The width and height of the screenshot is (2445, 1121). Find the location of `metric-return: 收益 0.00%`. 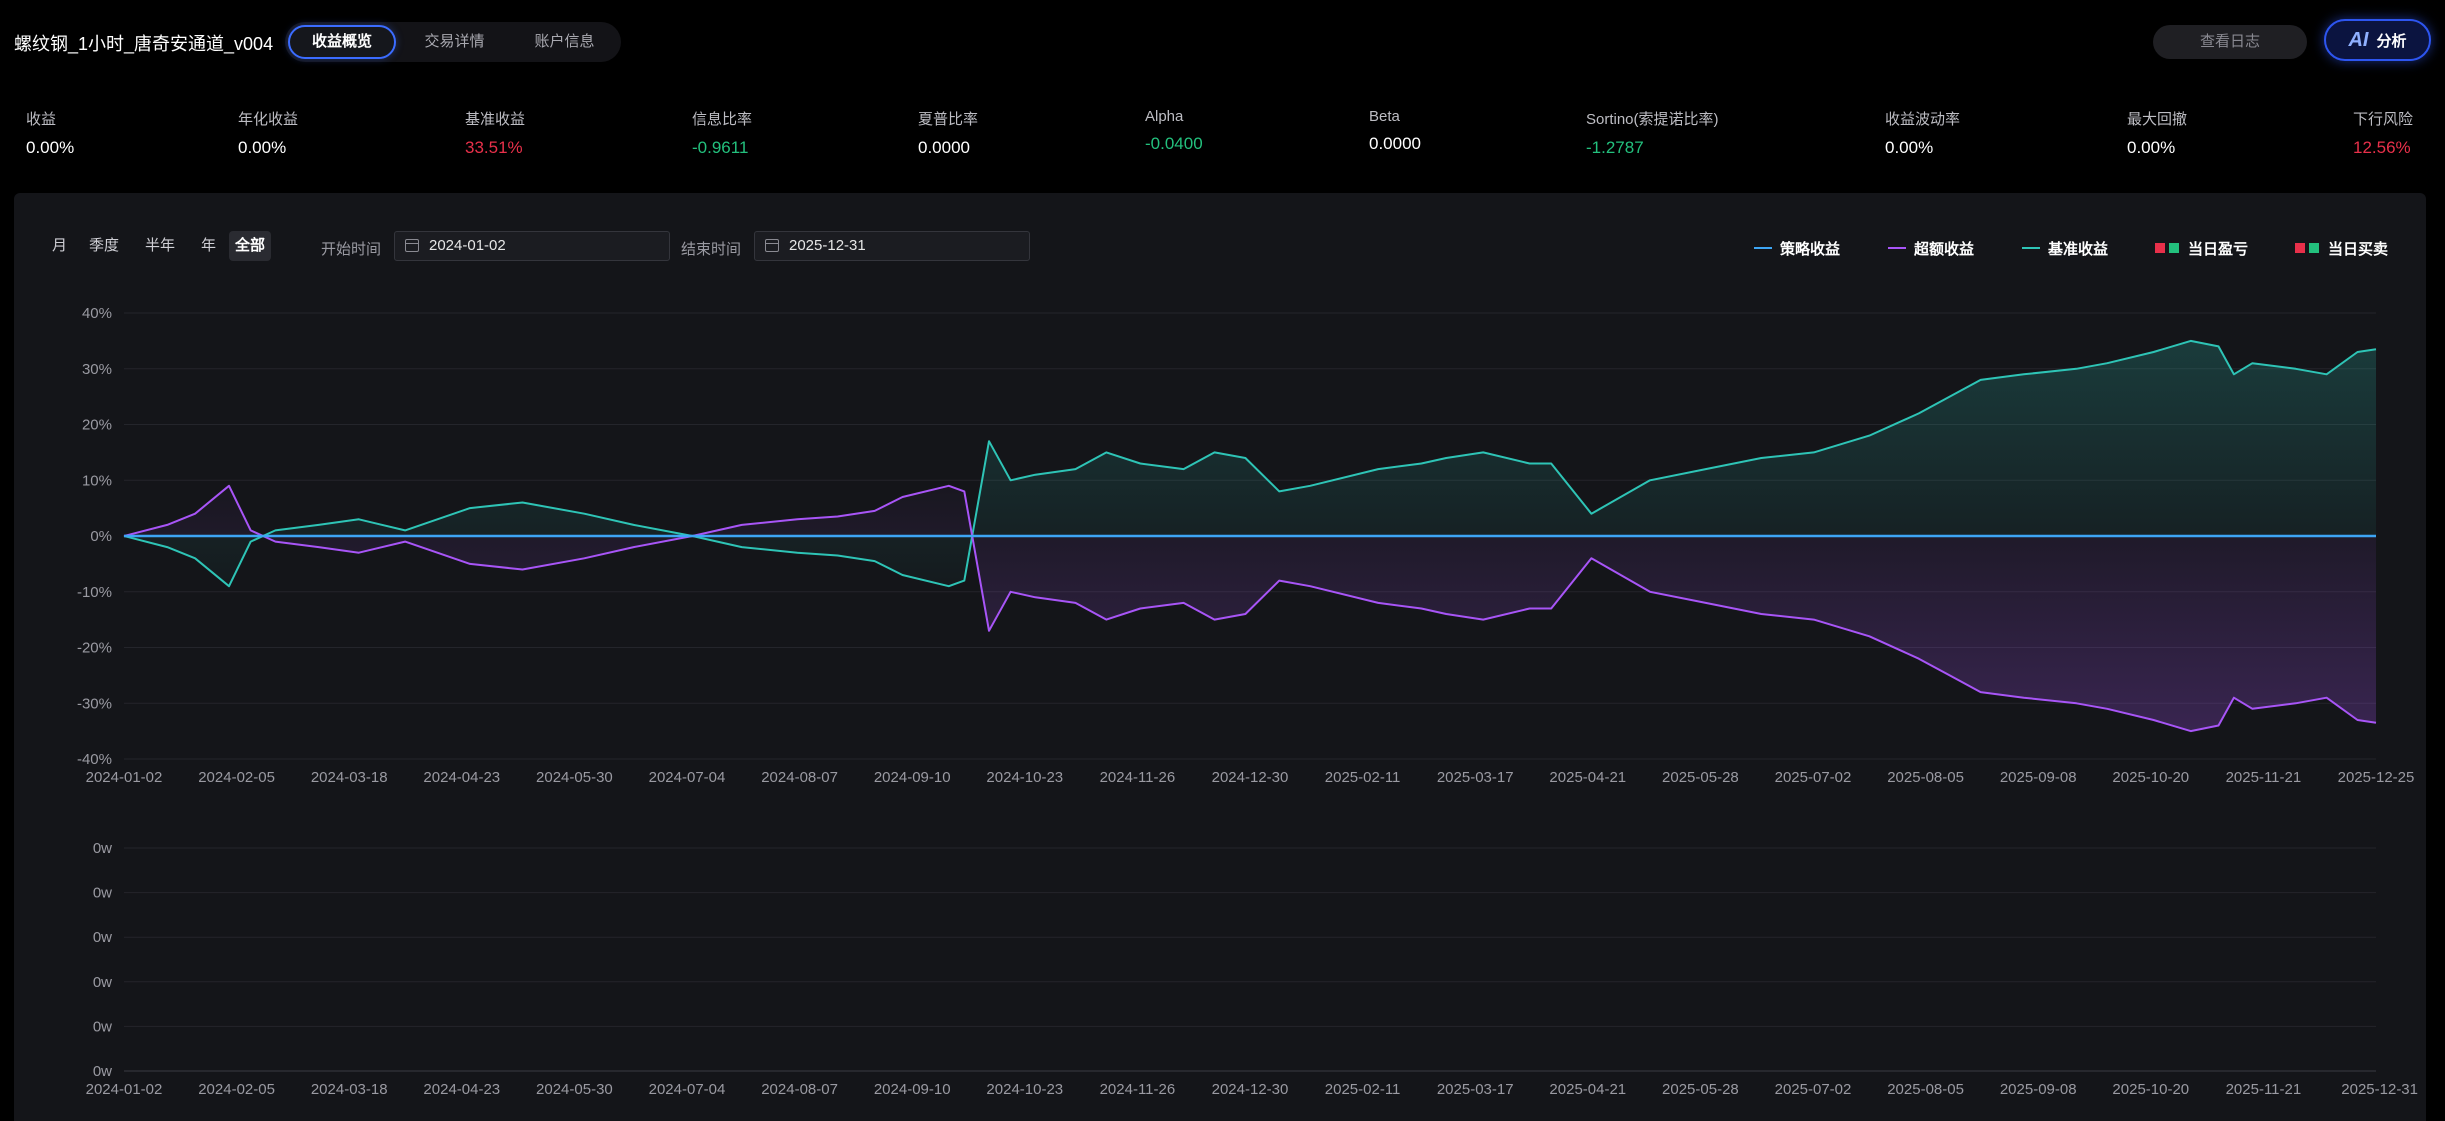

metric-return: 收益 0.00% is located at coordinates (50, 133).